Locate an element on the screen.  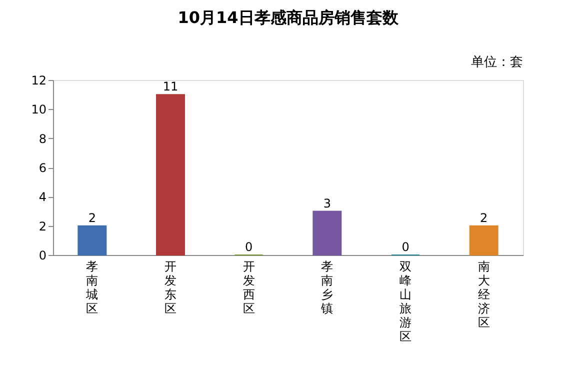
y-tick-label: 0 is located at coordinates (42, 255).